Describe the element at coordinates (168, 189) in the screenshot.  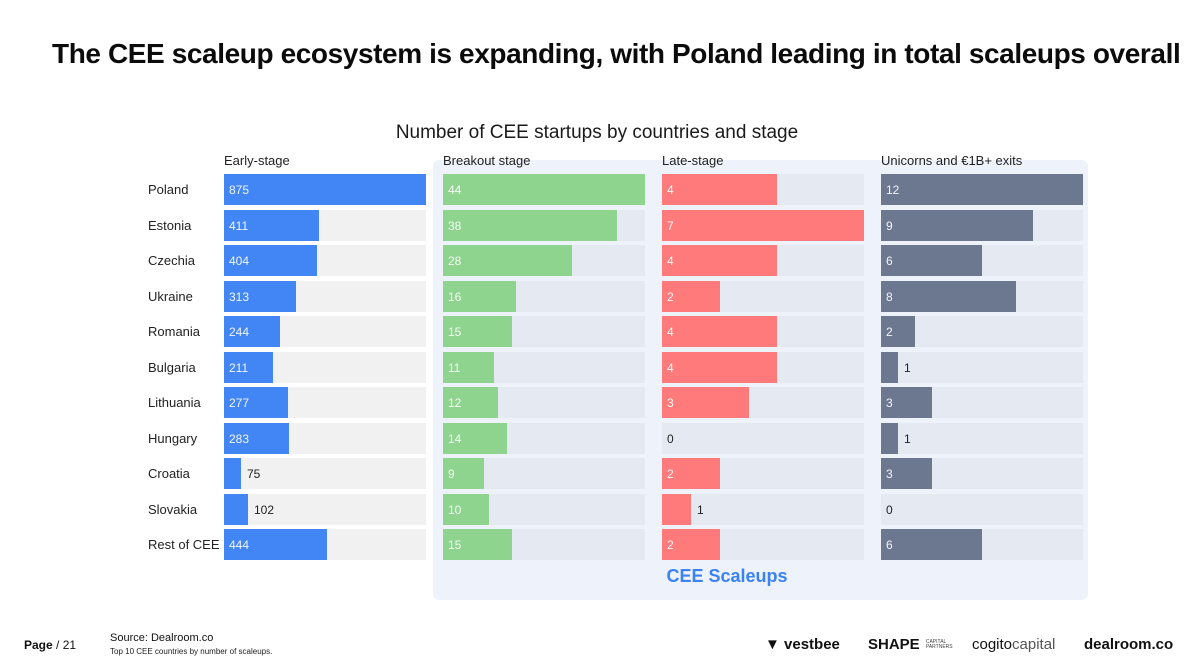
I see `country-label-poland: Poland` at that location.